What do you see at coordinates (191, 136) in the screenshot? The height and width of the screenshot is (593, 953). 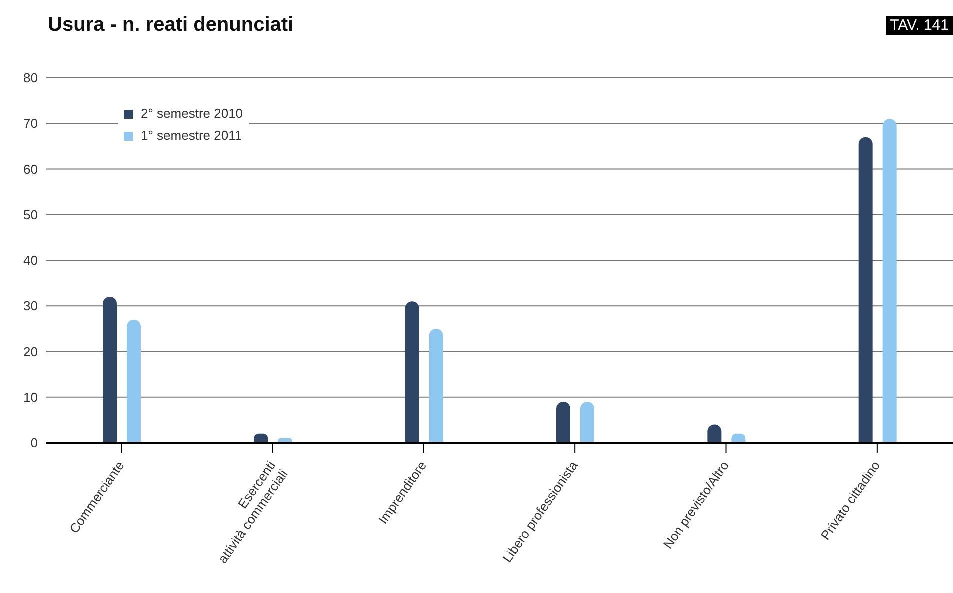 I see `legend-label: 1° semestre 2011` at bounding box center [191, 136].